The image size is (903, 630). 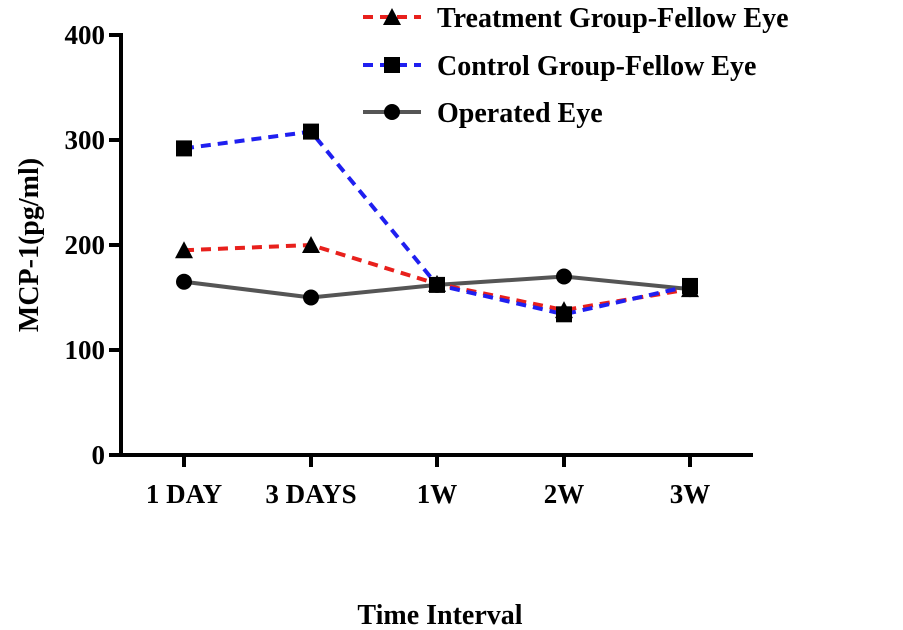 I want to click on x-tick-label: 3 DAYS, so click(x=310, y=494).